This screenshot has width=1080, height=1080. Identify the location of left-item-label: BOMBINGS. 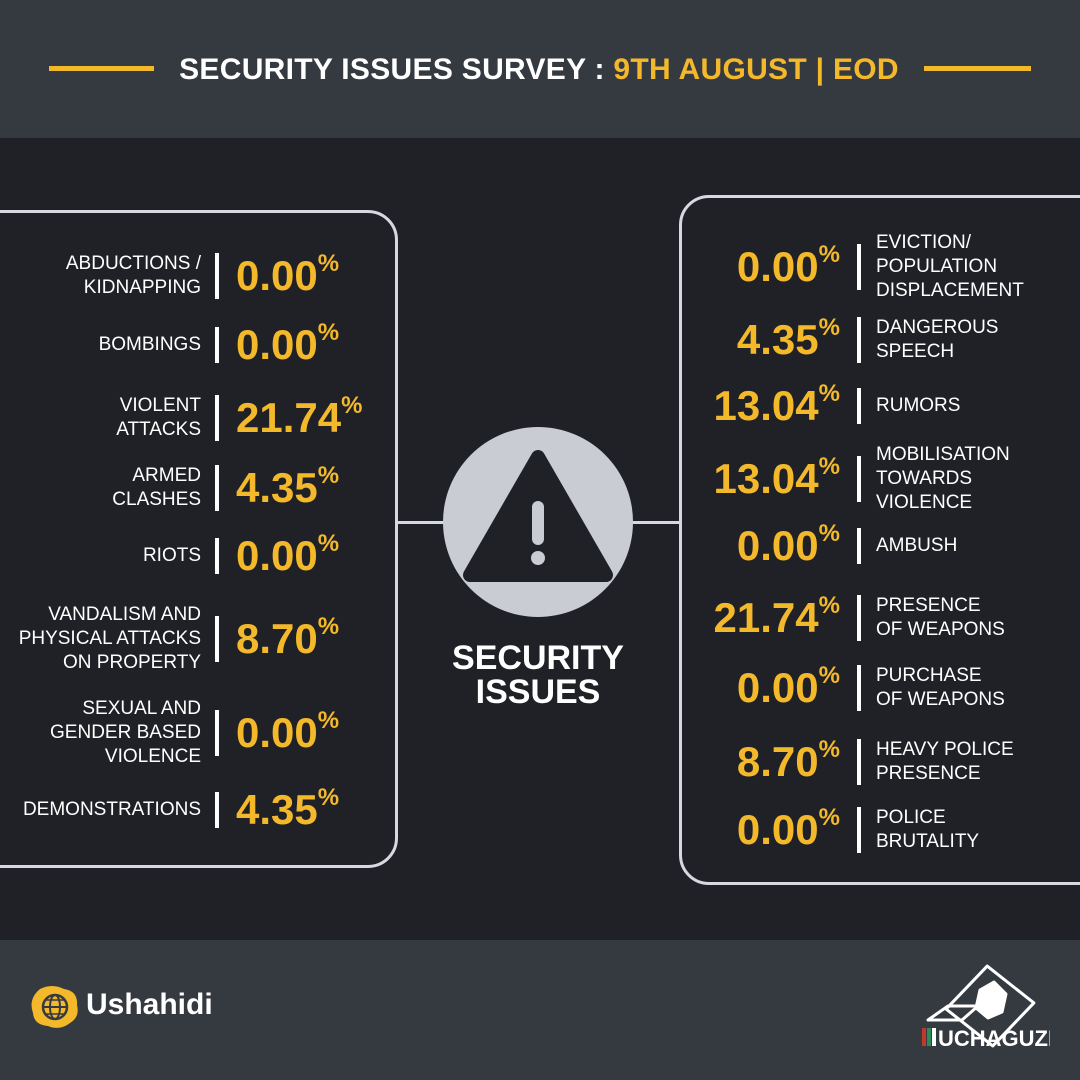
(150, 345).